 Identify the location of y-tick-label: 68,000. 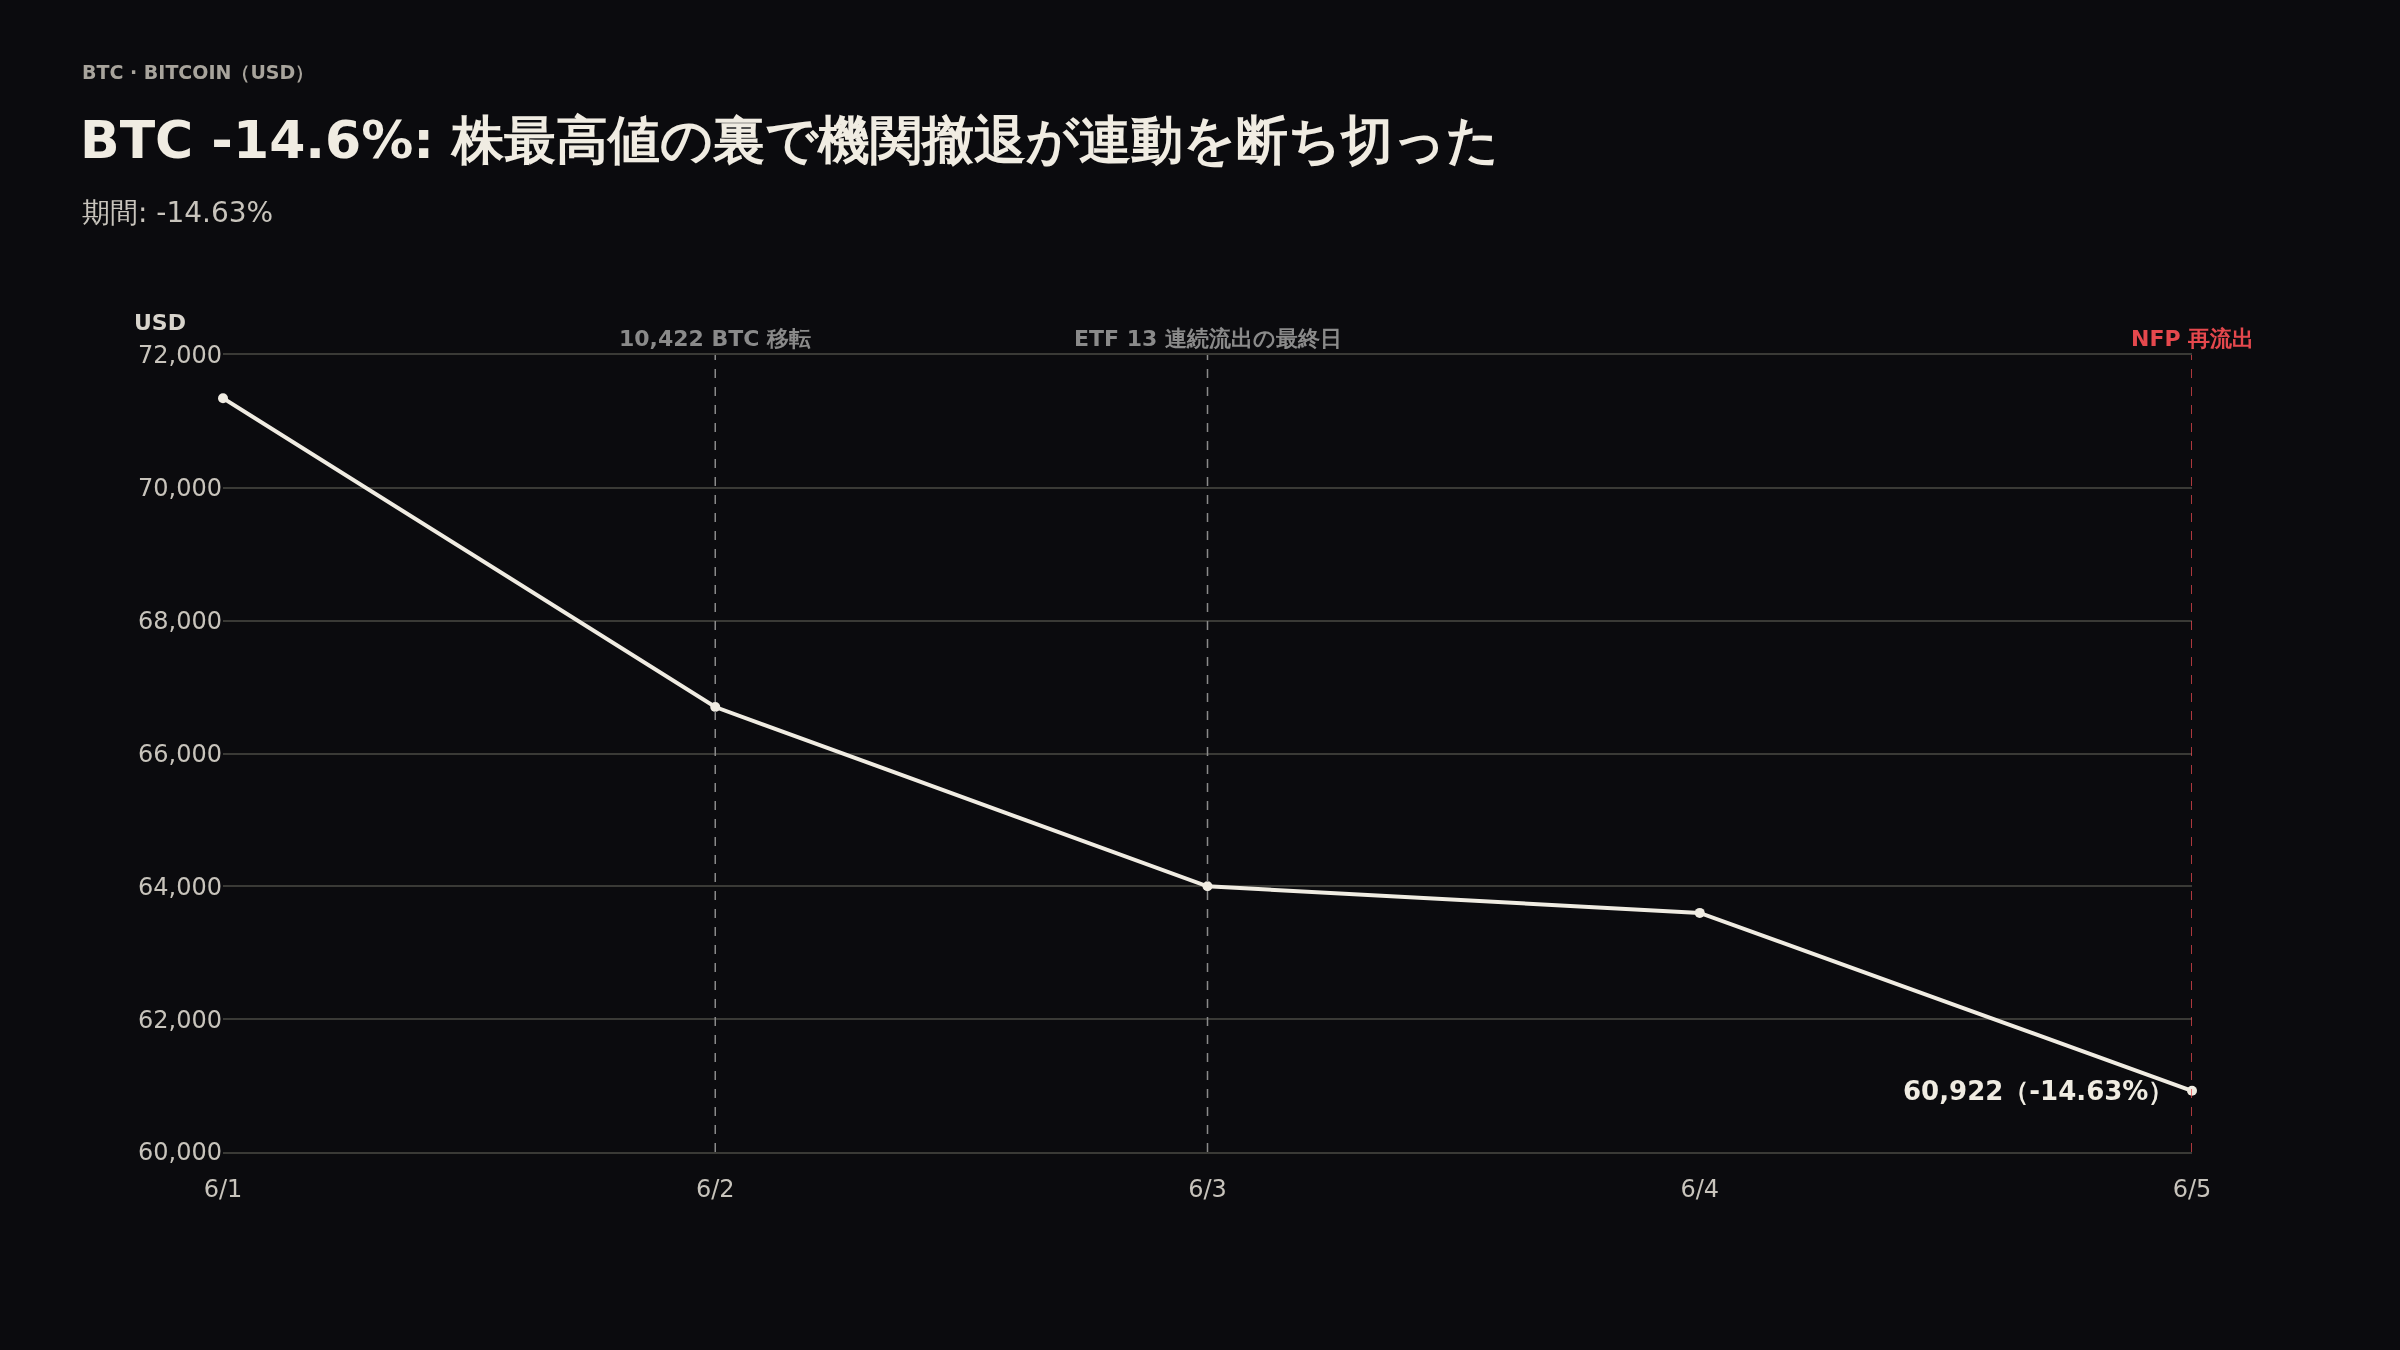
(180, 621).